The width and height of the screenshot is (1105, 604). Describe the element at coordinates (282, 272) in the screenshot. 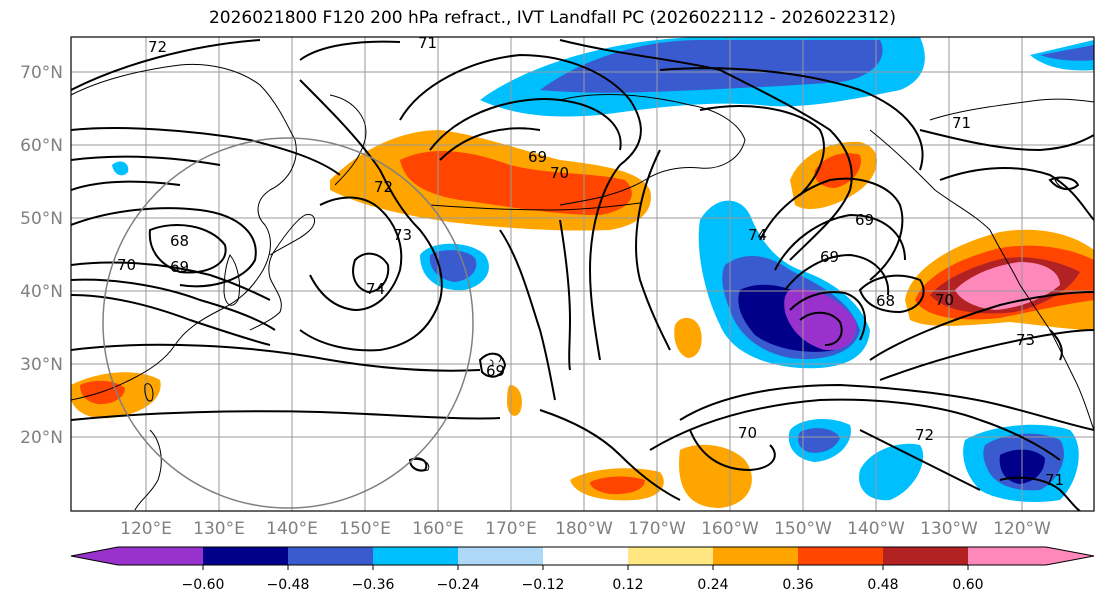

I see `coast-japan` at that location.